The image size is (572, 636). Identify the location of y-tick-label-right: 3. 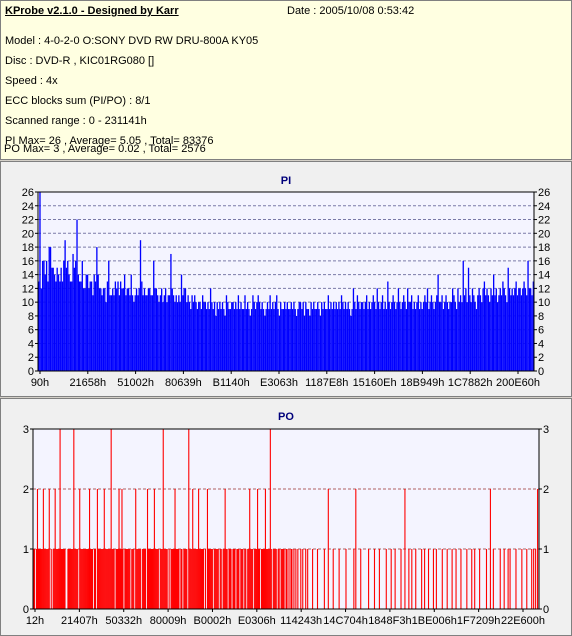
(546, 430).